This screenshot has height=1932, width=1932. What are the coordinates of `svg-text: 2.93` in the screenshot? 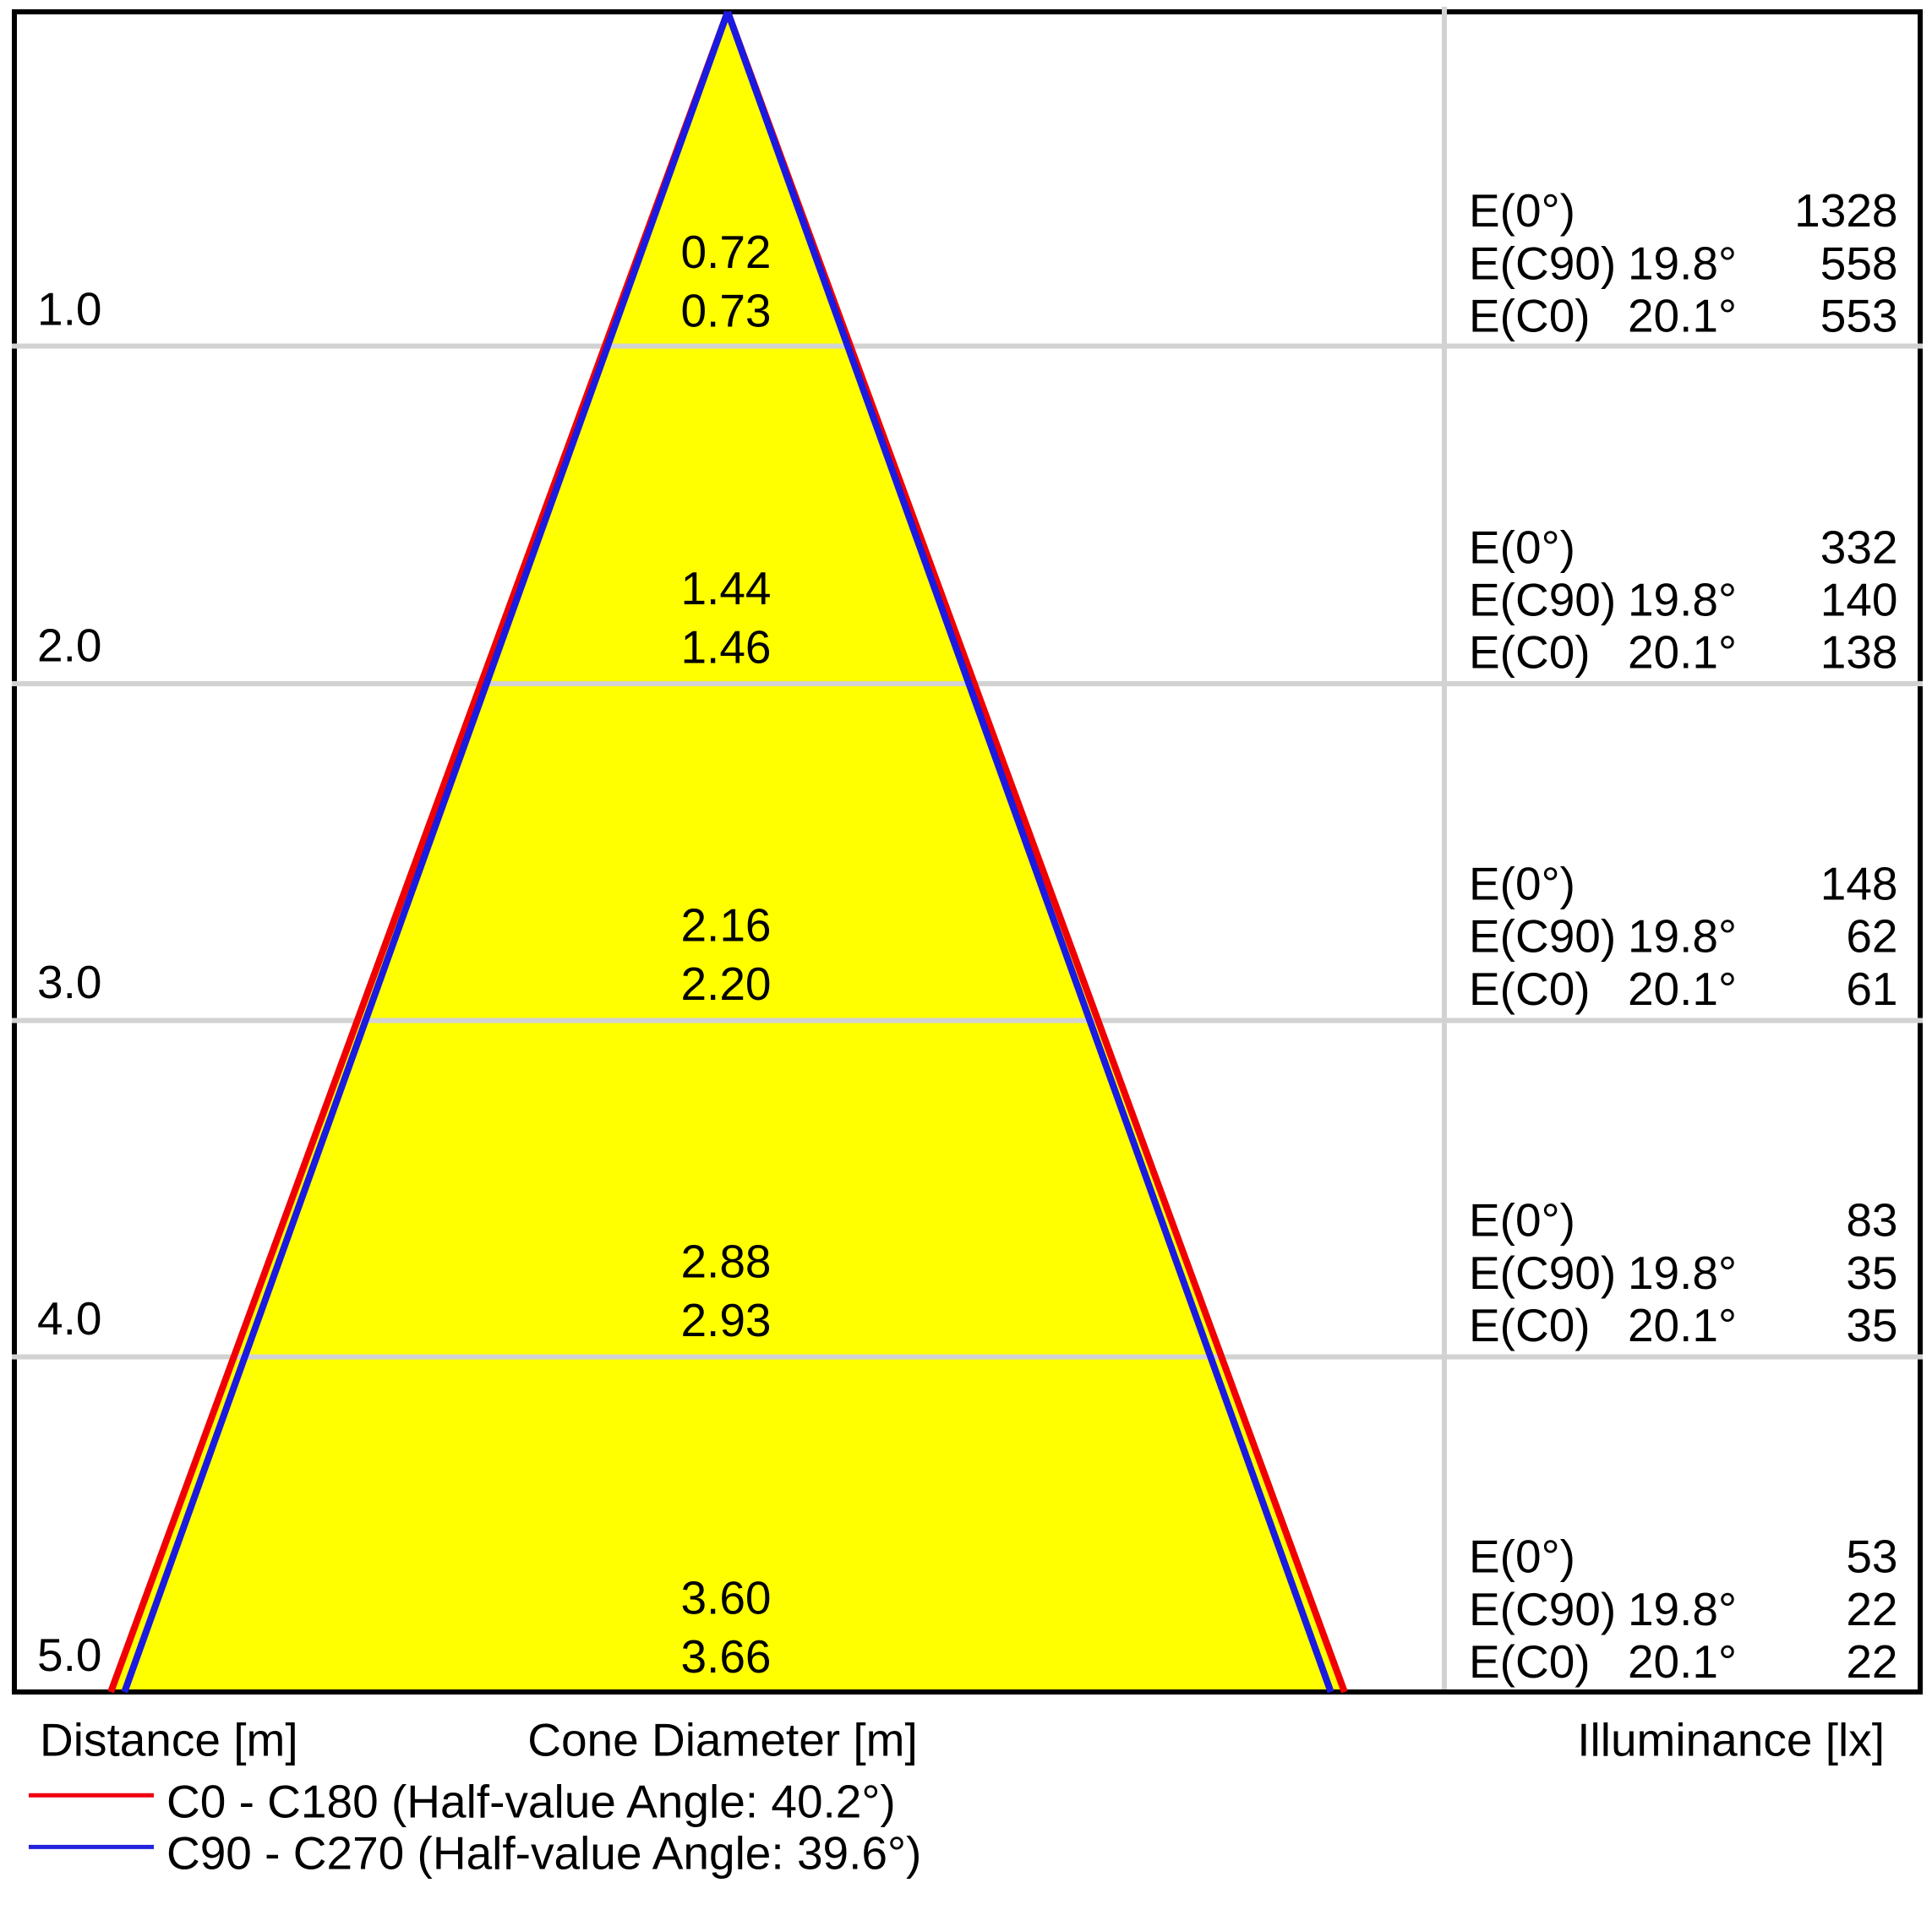 It's located at (725, 1320).